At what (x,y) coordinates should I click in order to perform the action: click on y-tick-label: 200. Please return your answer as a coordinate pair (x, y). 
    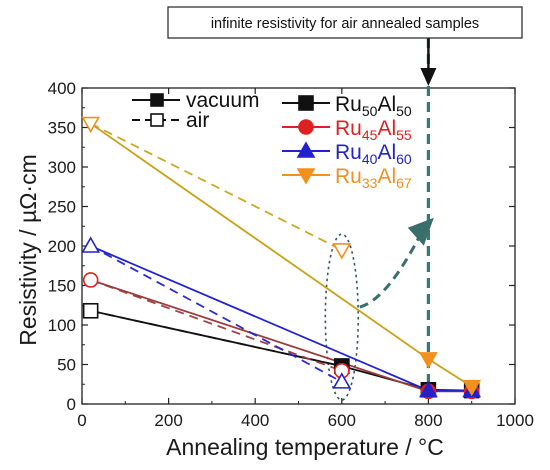
    Looking at the image, I should click on (62, 246).